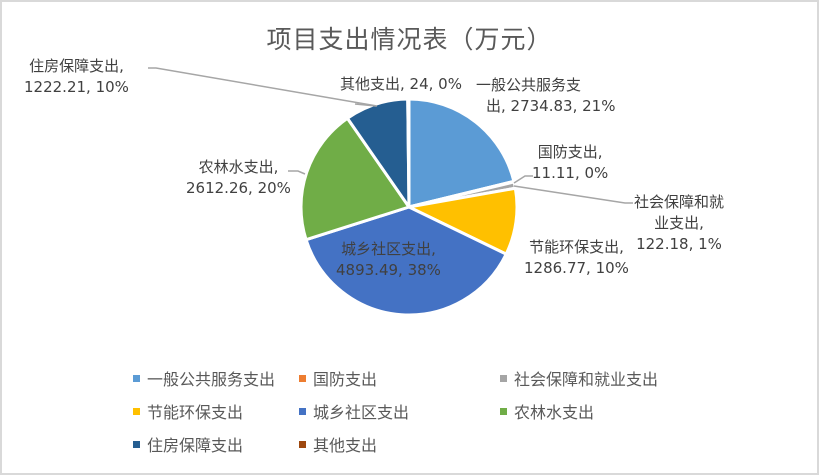 The height and width of the screenshot is (475, 819). Describe the element at coordinates (76, 87) in the screenshot. I see `data-label-line: 1222.21, 10%` at that location.